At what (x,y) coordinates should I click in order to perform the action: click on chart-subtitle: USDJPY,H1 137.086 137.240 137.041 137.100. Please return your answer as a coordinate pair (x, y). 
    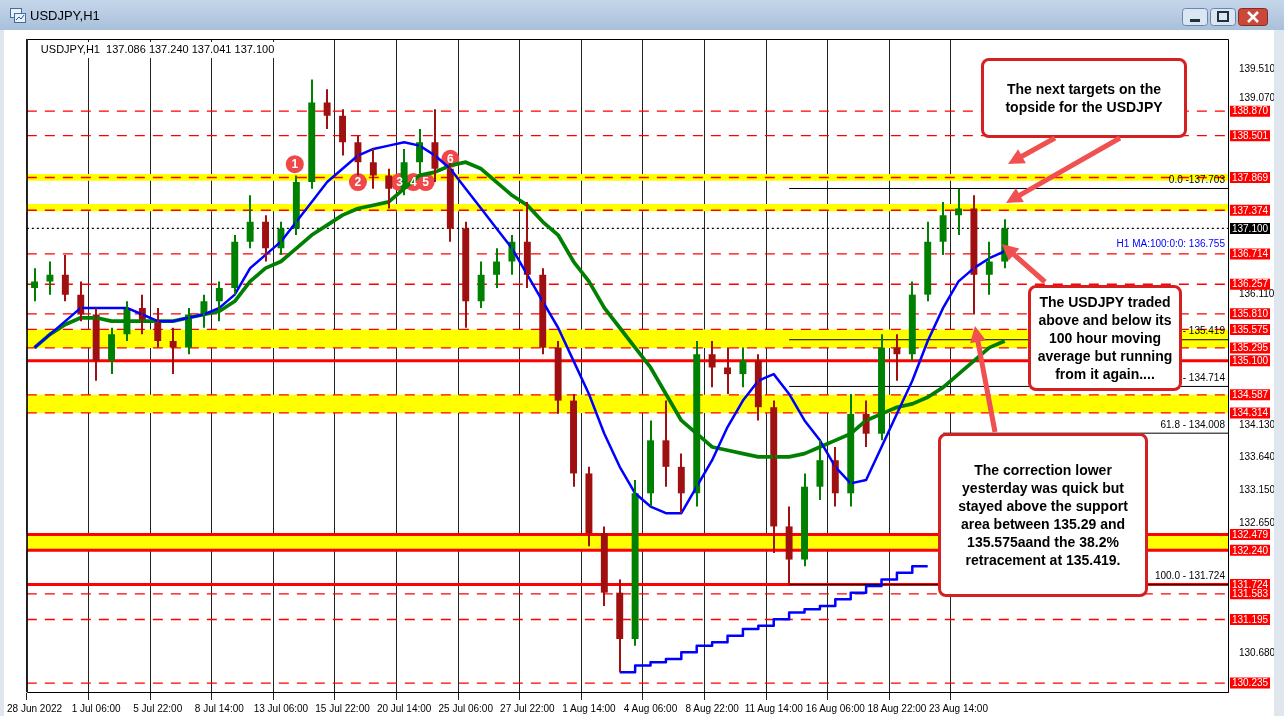
    Looking at the image, I should click on (157, 49).